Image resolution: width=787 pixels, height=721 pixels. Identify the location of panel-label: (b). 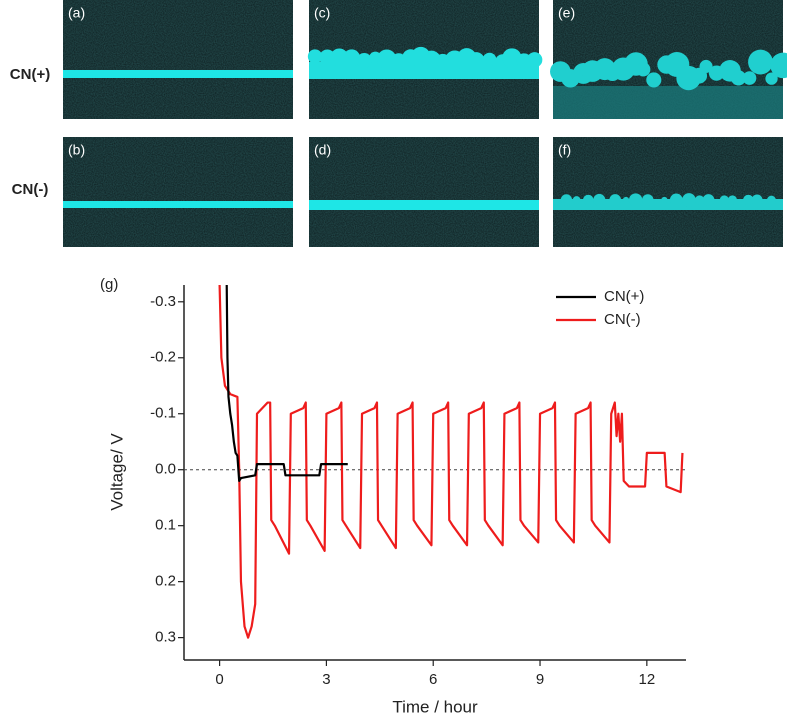
(76, 150).